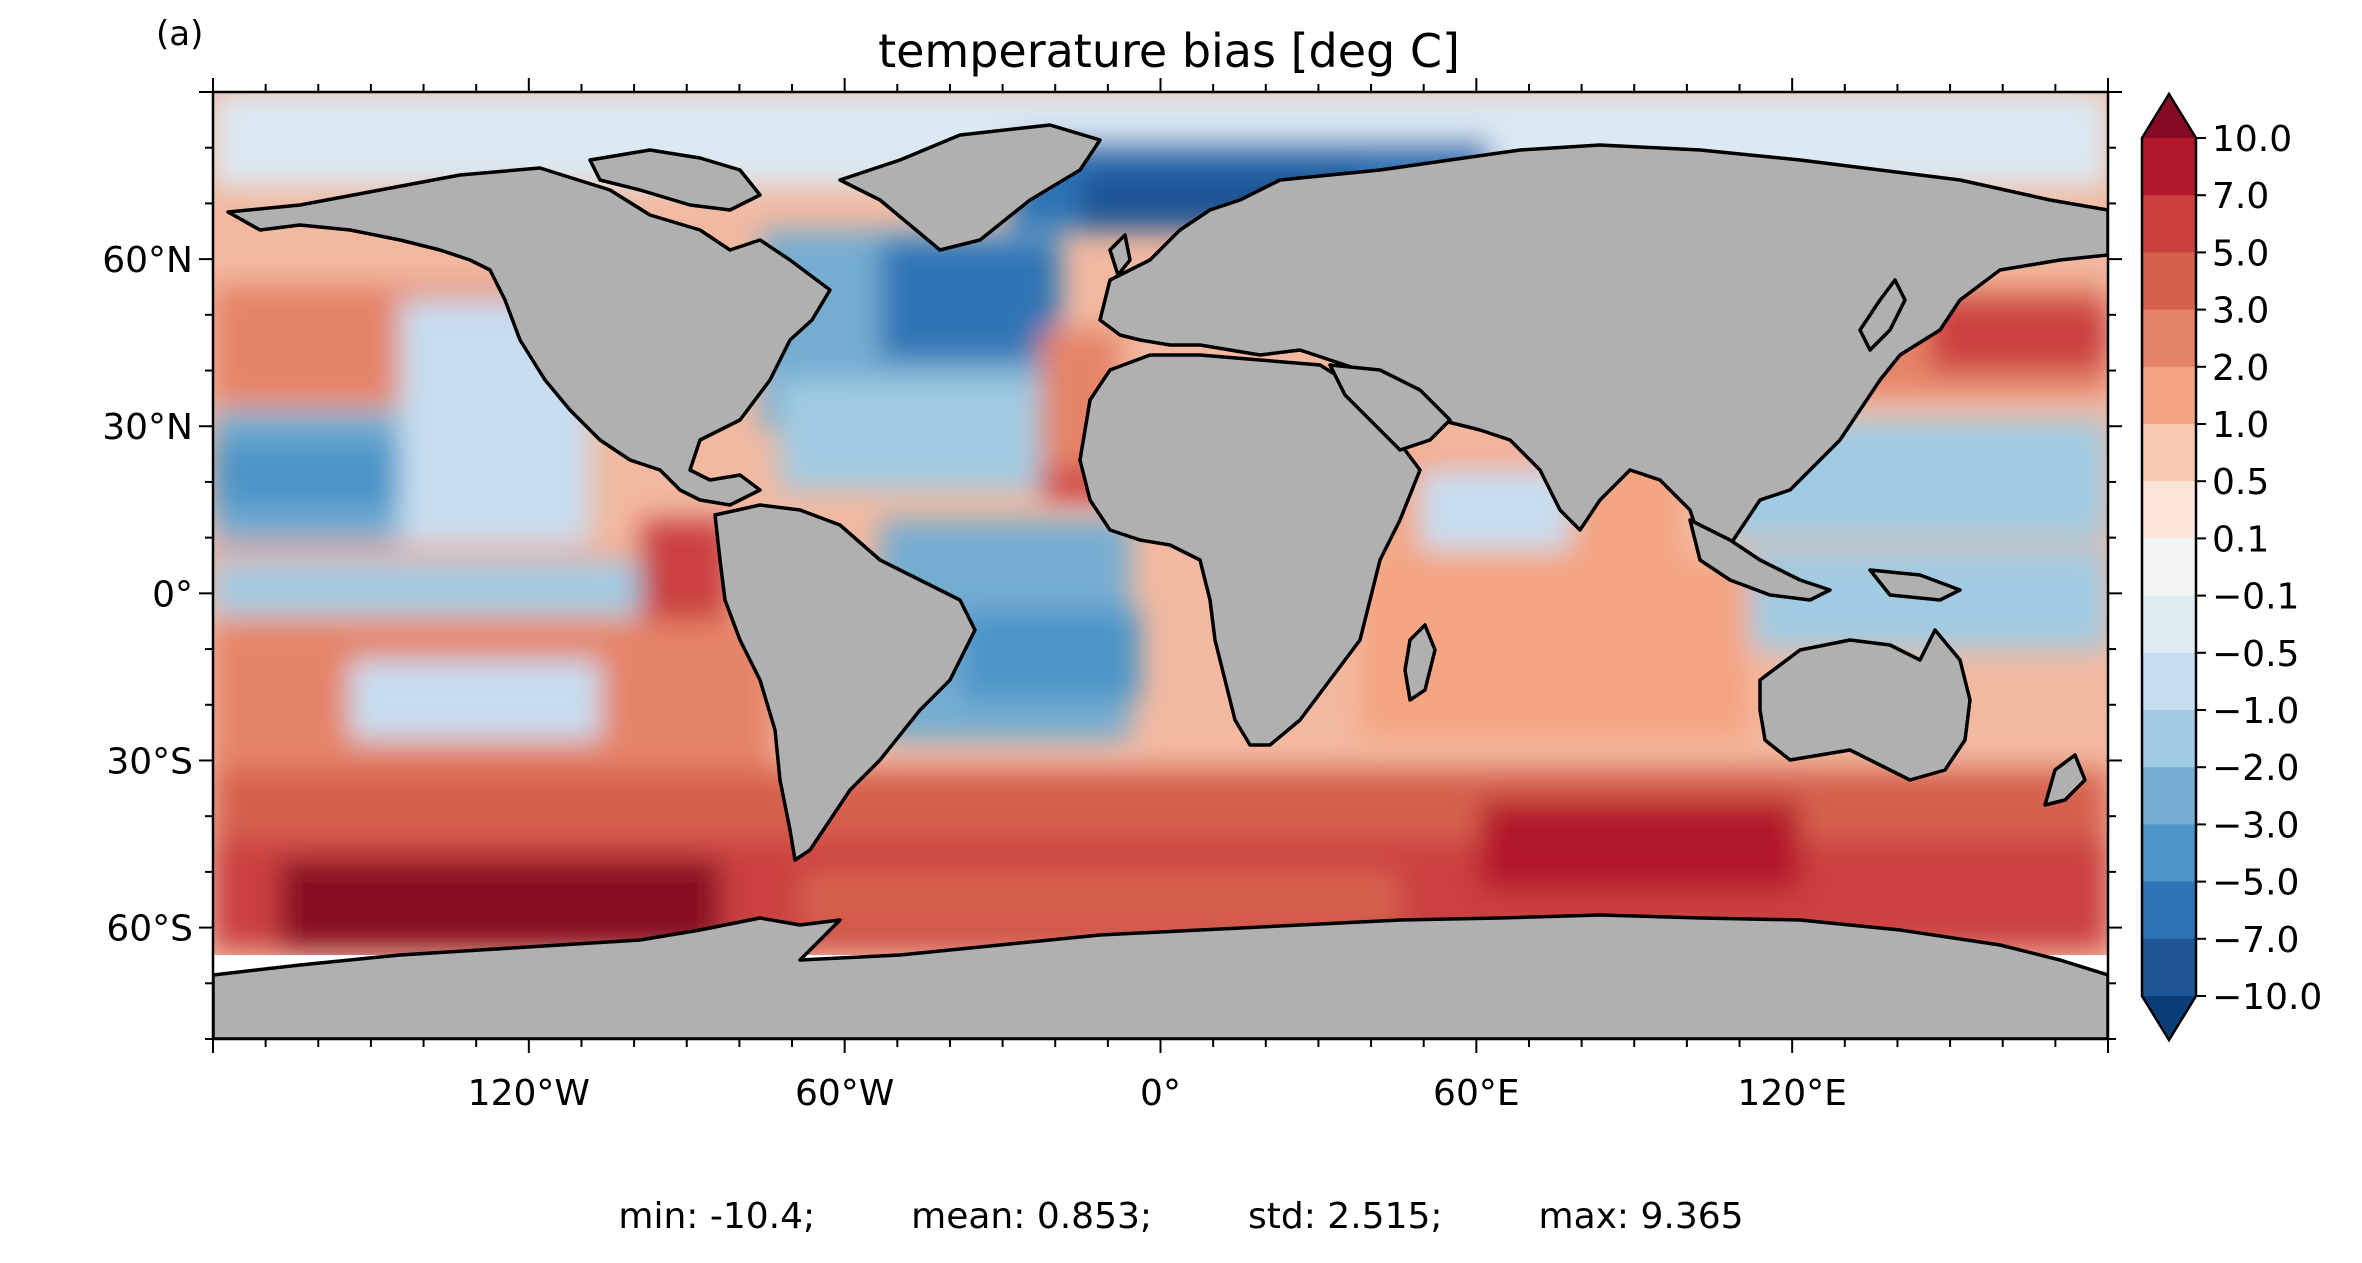 The width and height of the screenshot is (2362, 1263). What do you see at coordinates (1476, 1093) in the screenshot?
I see `x-tick-label: 60°E` at bounding box center [1476, 1093].